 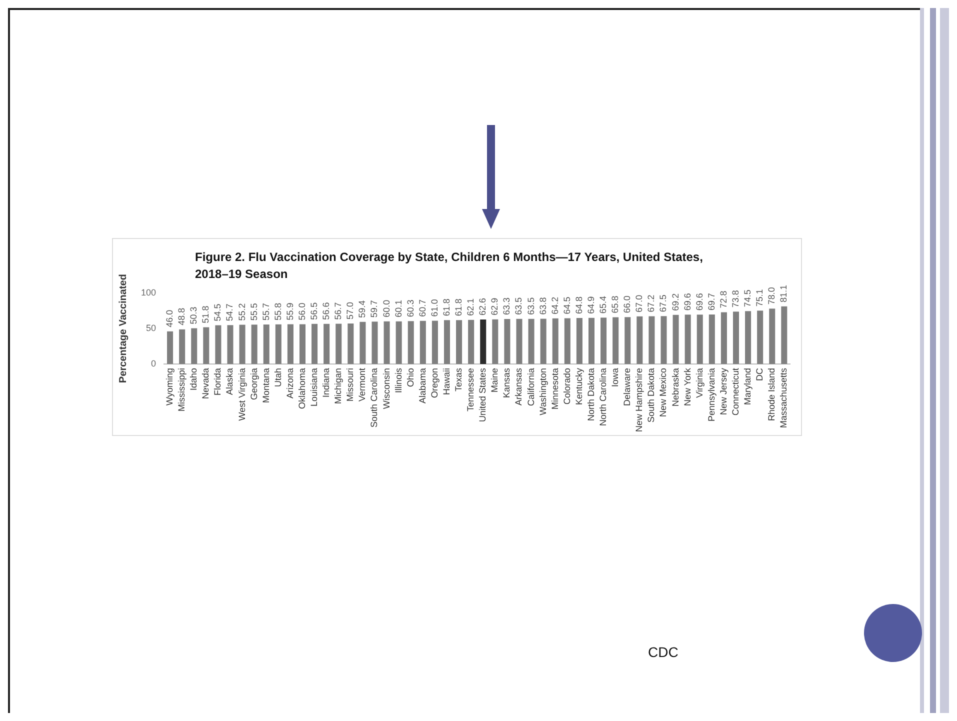 What do you see at coordinates (507, 383) in the screenshot?
I see `x-tick-label: Kansas` at bounding box center [507, 383].